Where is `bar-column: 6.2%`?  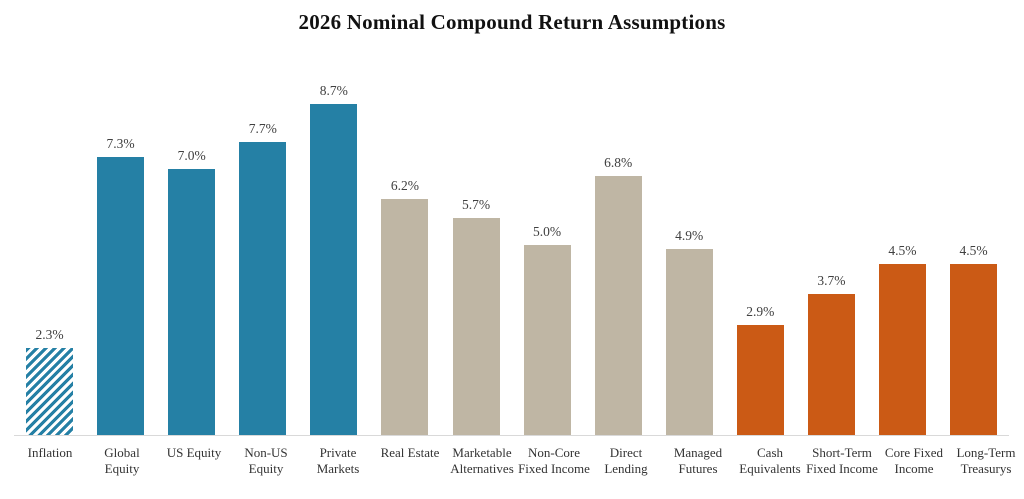 bar-column: 6.2% is located at coordinates (404, 242).